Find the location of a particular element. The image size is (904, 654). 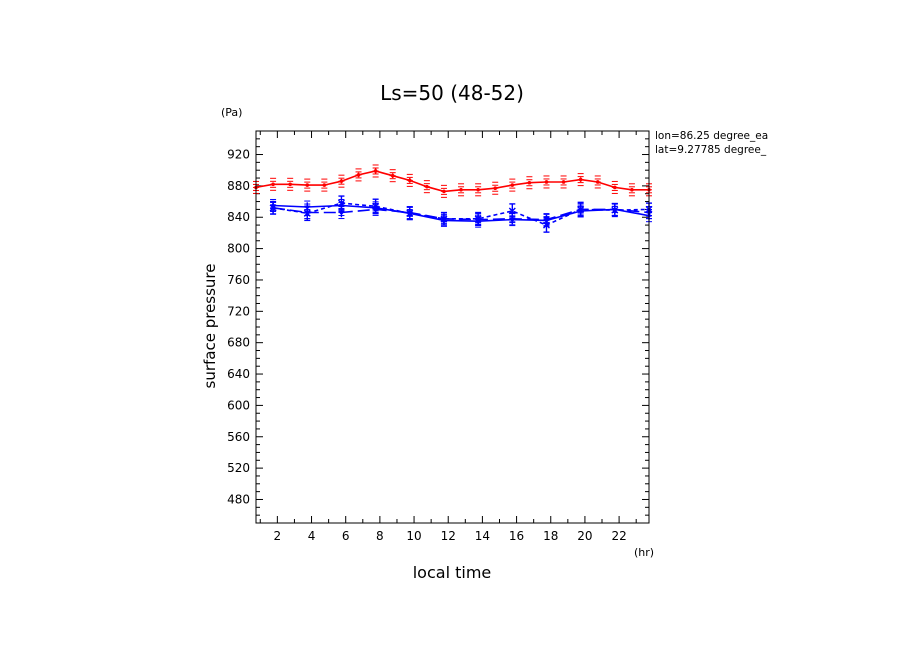

x-tick-label: 22 is located at coordinates (618, 536).